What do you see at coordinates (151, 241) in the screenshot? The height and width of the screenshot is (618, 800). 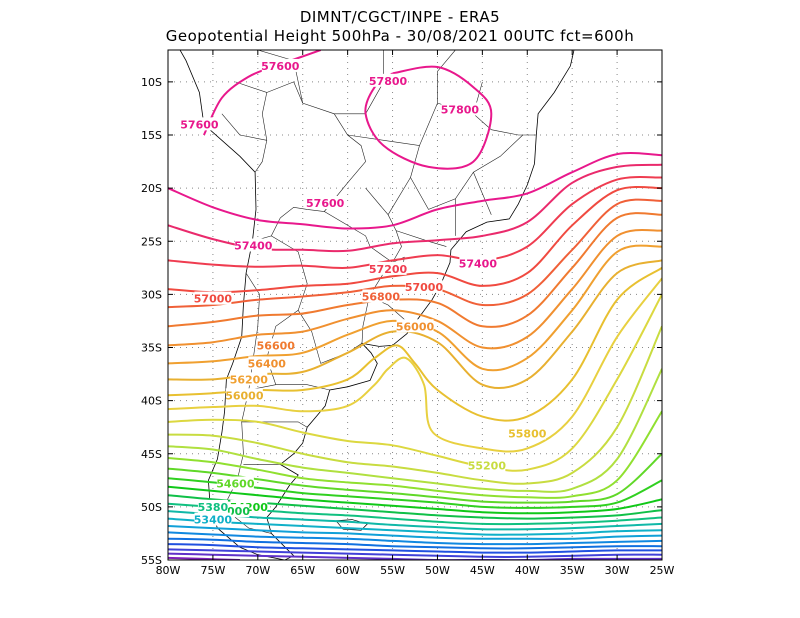 I see `y-tick-label: 25S` at bounding box center [151, 241].